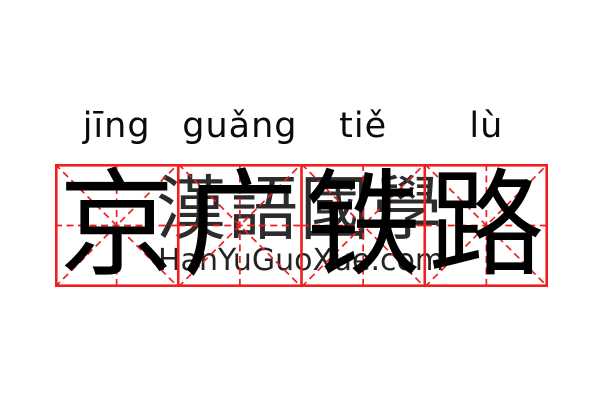 The image size is (600, 400). What do you see at coordinates (363, 126) in the screenshot?
I see `pinyin-tie: tiě` at bounding box center [363, 126].